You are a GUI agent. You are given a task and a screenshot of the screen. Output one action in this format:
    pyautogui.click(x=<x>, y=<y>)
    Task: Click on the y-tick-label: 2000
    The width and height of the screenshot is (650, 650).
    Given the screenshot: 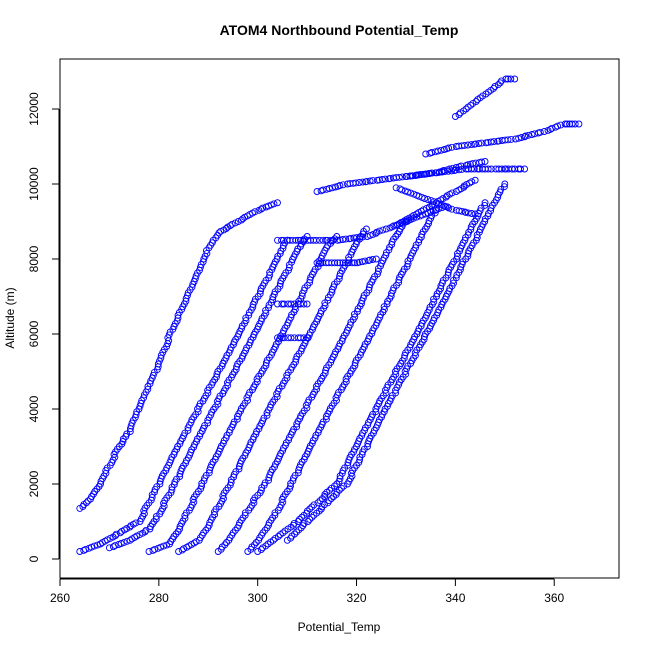 What is the action you would take?
    pyautogui.click(x=34, y=483)
    